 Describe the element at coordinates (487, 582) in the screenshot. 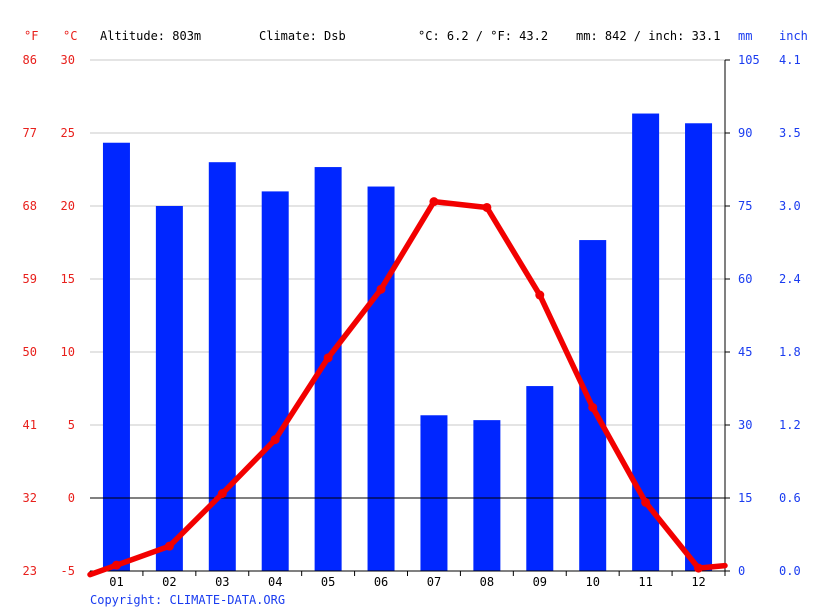

I see `month-tick-label: 08` at that location.